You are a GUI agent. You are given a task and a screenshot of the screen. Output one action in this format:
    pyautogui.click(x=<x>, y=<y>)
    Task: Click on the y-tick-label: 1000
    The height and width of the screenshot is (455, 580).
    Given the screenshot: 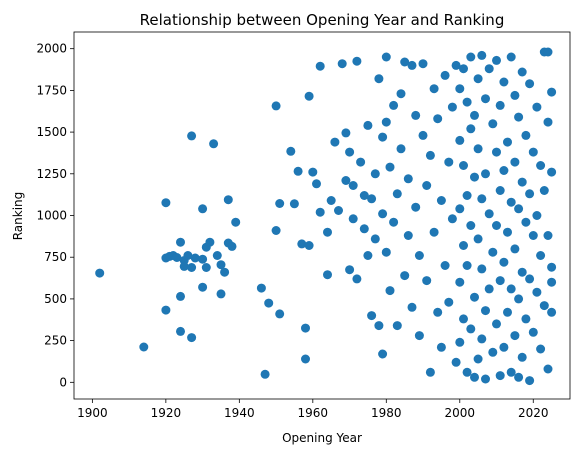 What is the action you would take?
    pyautogui.click(x=51, y=216)
    